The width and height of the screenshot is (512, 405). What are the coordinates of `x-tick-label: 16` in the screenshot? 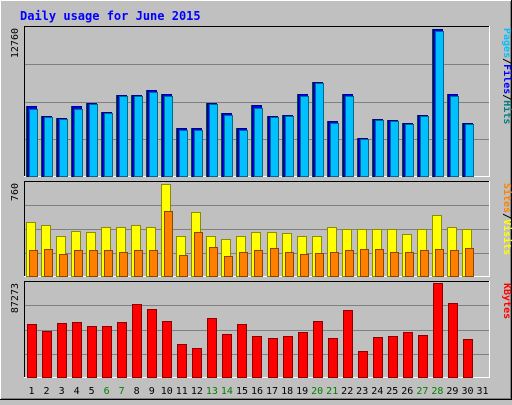 It's located at (257, 391).